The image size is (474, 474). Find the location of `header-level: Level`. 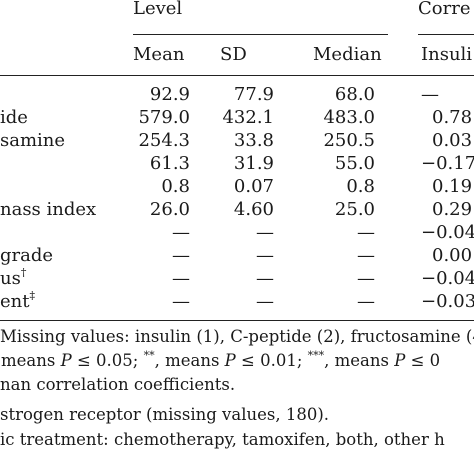

header-level: Level is located at coordinates (158, 9).